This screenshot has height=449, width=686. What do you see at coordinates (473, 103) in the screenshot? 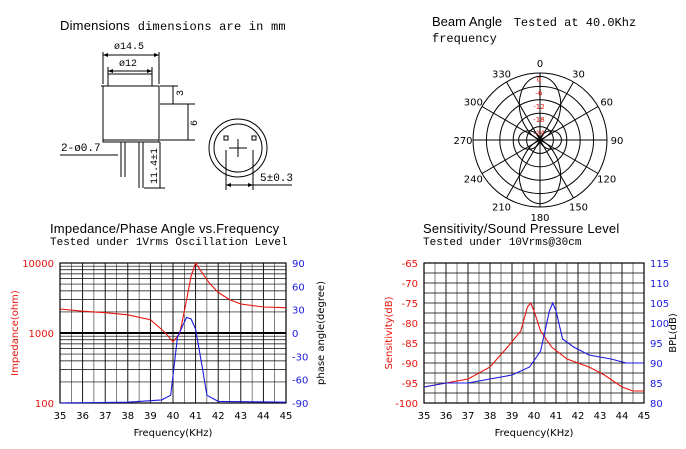
I see `polar-angle-label: 300` at bounding box center [473, 103].